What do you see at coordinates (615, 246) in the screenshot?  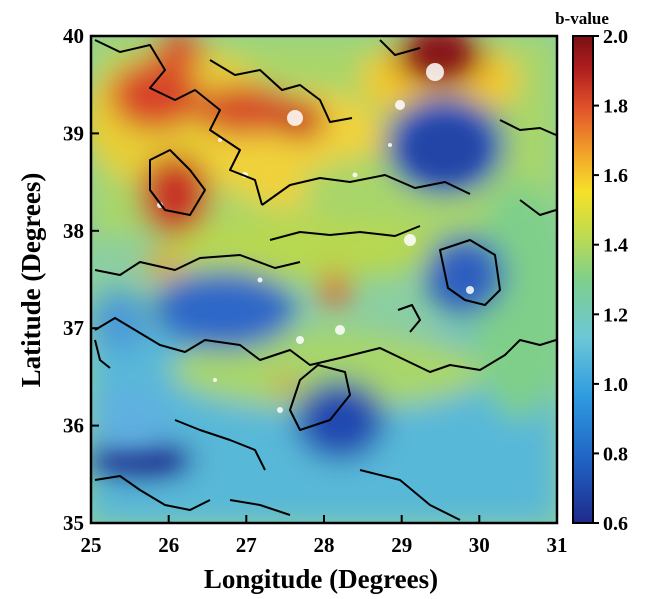 I see `colorbar-tick-label: 1.4` at bounding box center [615, 246].